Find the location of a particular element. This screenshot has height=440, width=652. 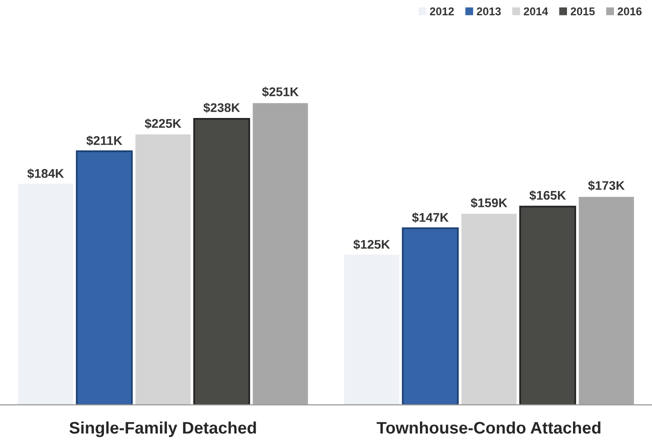

data-label: $238K is located at coordinates (221, 107).